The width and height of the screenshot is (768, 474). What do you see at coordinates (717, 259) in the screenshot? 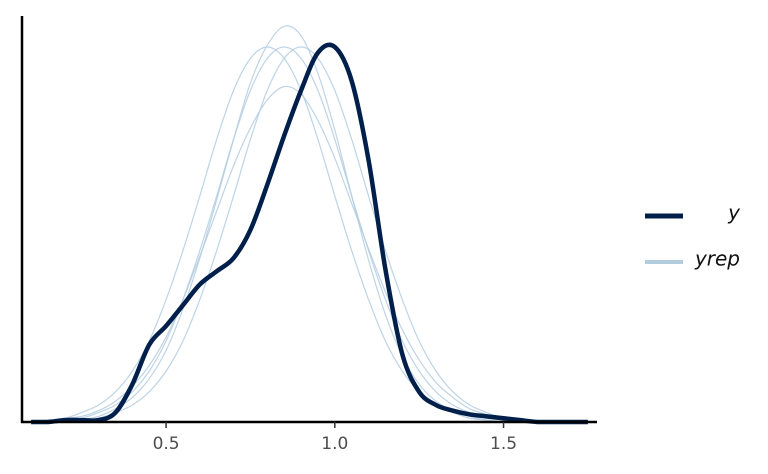
I see `legend-label: yrep` at bounding box center [717, 259].